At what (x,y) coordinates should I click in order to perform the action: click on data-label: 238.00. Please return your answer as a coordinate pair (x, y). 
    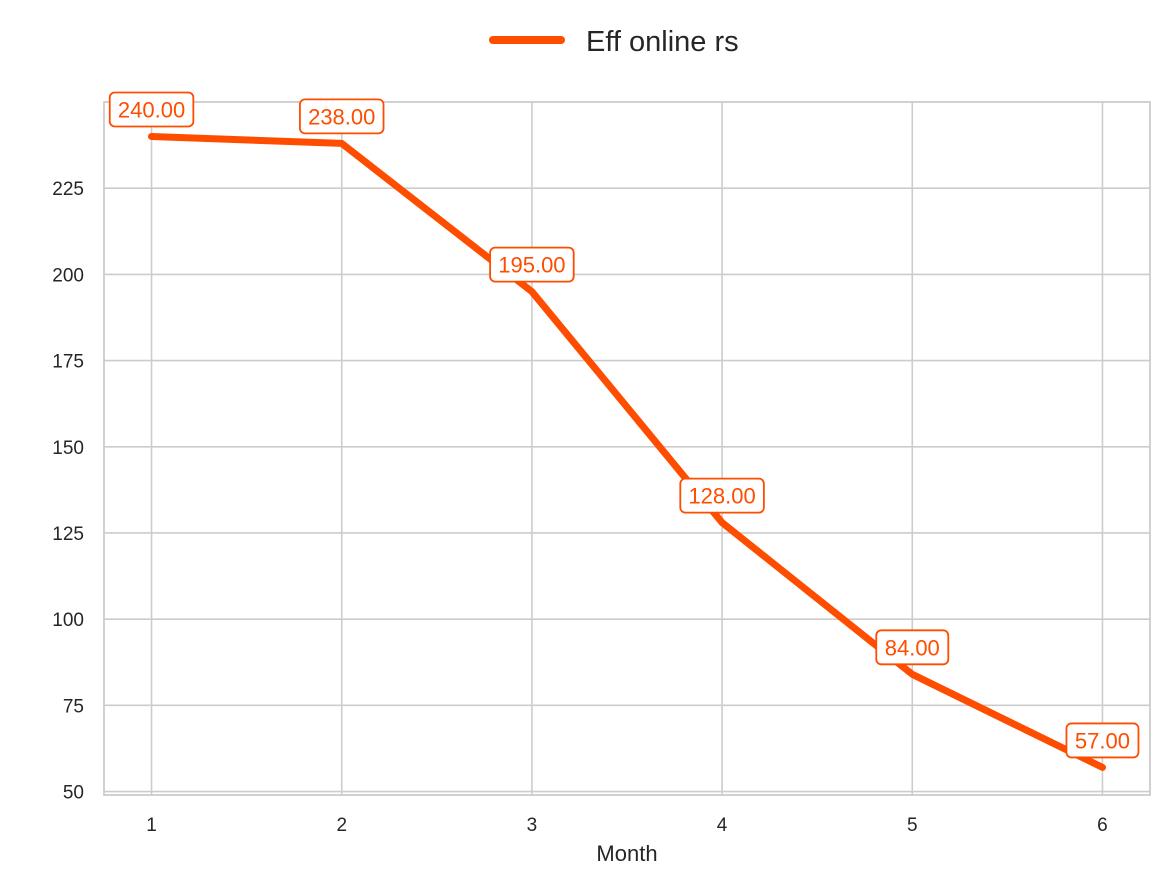
    Looking at the image, I should click on (342, 116).